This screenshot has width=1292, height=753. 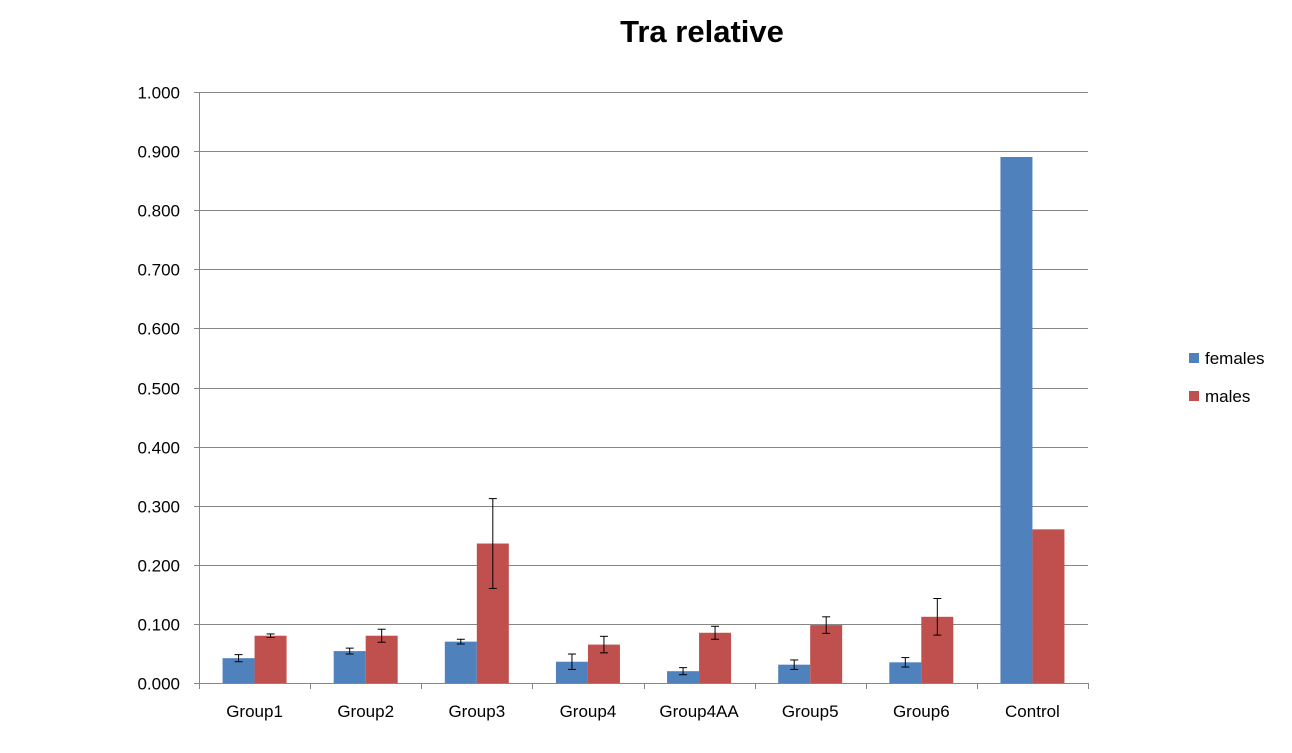 I want to click on x-tick-label: Control, so click(x=1032, y=711).